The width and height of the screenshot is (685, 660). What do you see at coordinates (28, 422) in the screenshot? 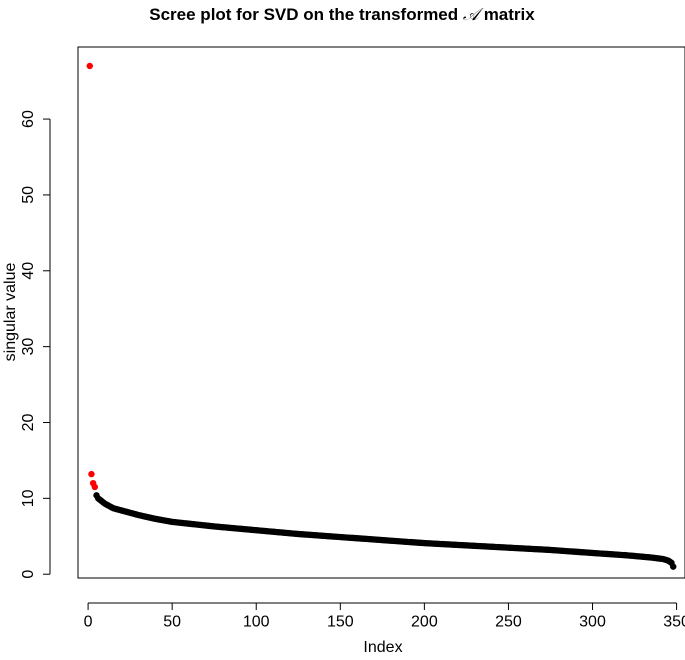
I see `y-tick-label: 20` at bounding box center [28, 422].